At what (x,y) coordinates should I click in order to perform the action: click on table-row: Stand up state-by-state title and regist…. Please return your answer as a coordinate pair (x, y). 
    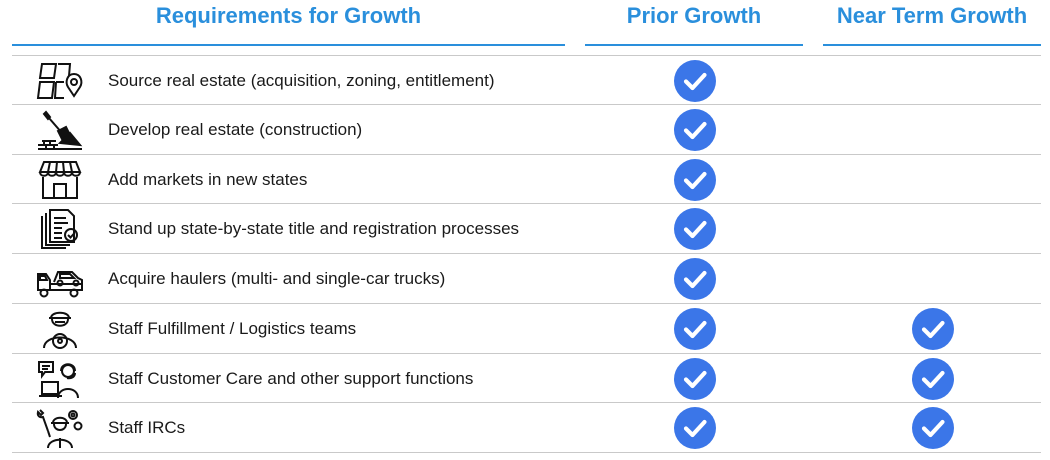
    Looking at the image, I should click on (526, 229).